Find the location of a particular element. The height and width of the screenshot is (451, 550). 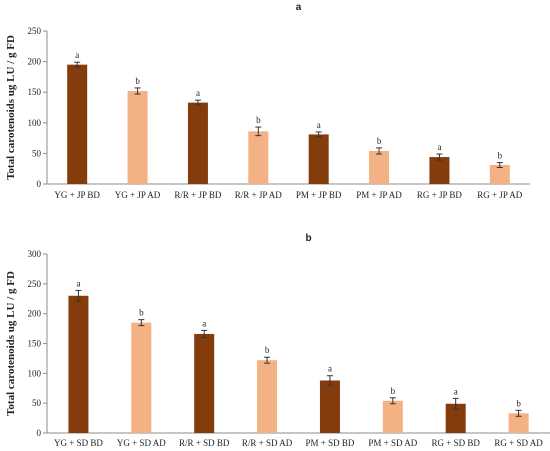

x-tick-label: RG + SD AD is located at coordinates (518, 443).